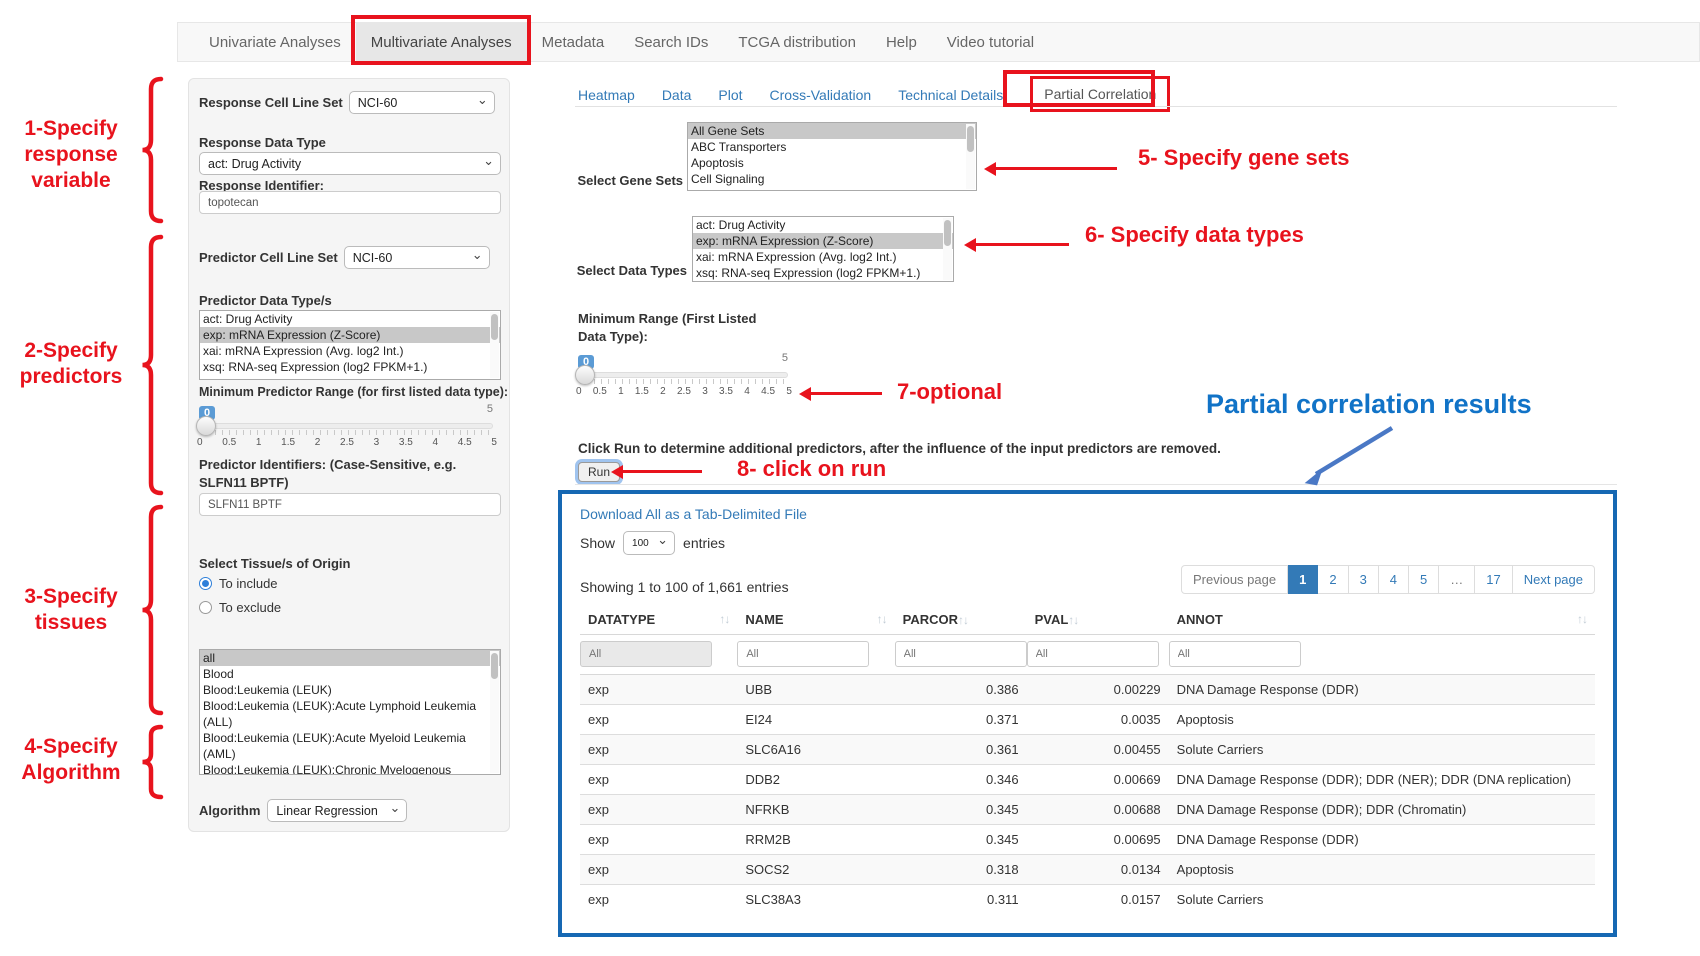 The height and width of the screenshot is (956, 1700). I want to click on nav-metadata: Metadata, so click(573, 42).